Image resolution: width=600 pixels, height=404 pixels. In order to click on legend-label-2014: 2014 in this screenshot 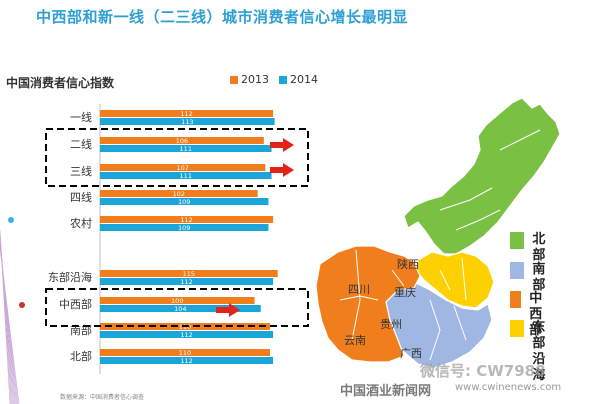, I will do `click(304, 79)`.